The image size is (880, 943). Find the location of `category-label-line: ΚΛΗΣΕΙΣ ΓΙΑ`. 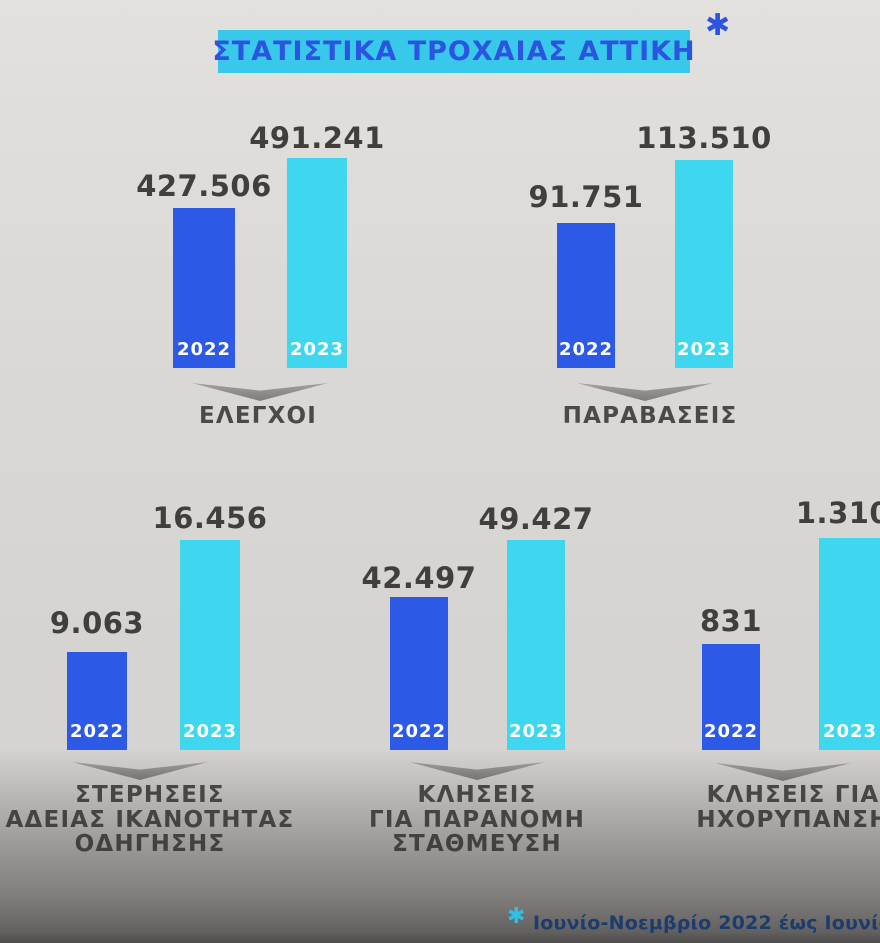

category-label-line: ΚΛΗΣΕΙΣ ΓΙΑ is located at coordinates (793, 795).